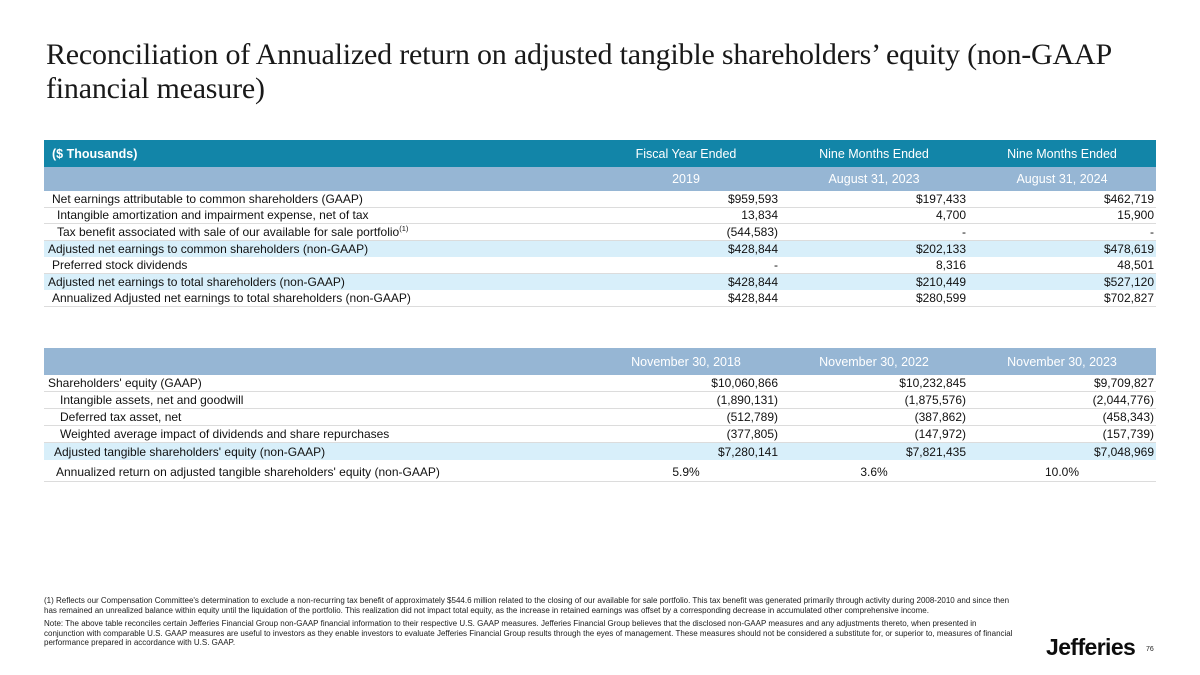  Describe the element at coordinates (935, 400) in the screenshot. I see `row-value: (1,875,576)` at that location.